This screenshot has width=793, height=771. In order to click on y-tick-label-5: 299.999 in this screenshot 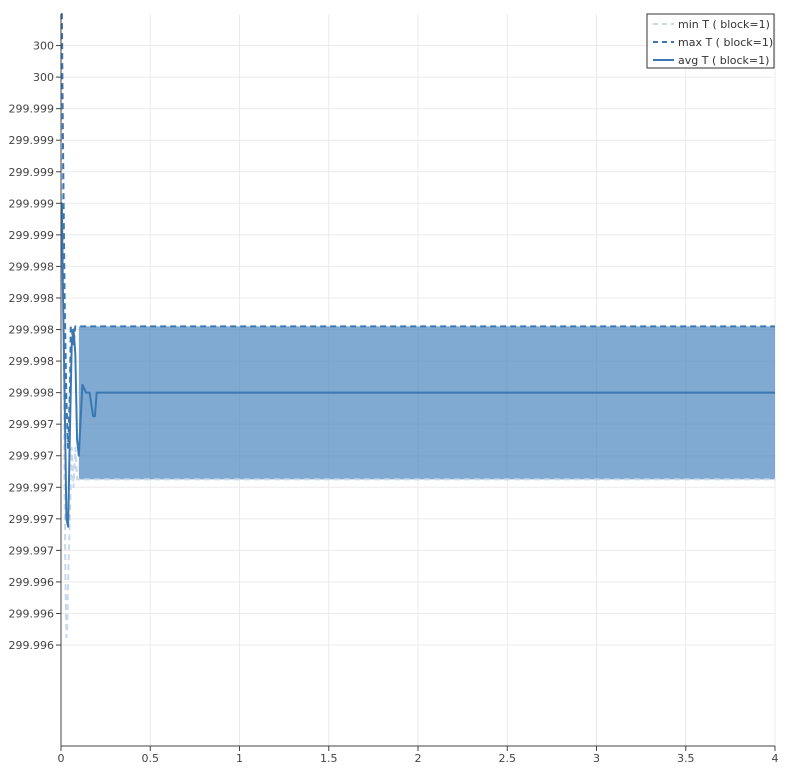, I will do `click(32, 203)`.